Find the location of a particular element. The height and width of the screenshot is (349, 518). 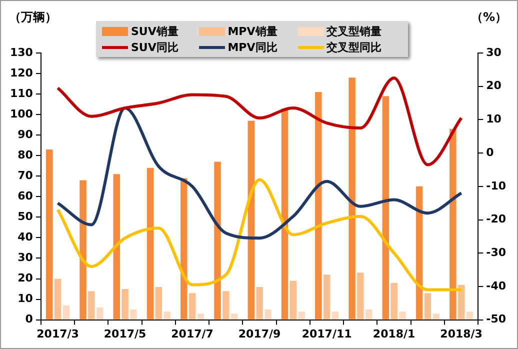

legend-label: 交叉型同比 is located at coordinates (354, 47).